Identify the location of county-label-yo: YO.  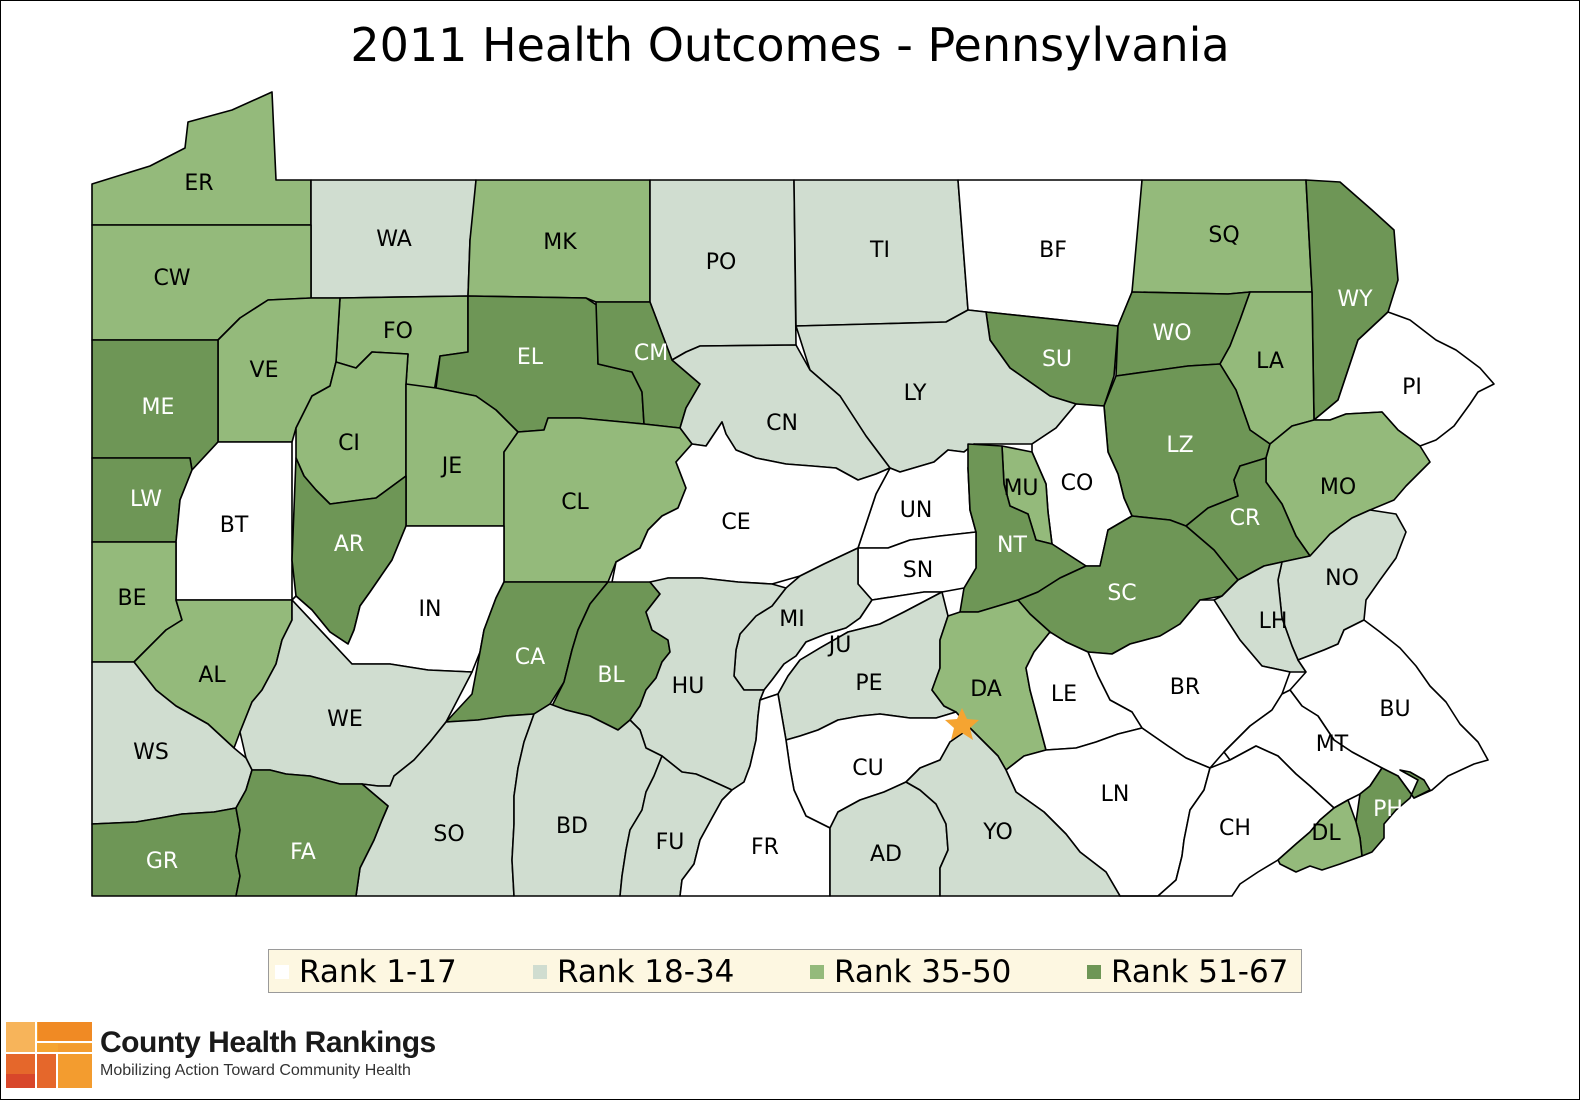
(997, 832).